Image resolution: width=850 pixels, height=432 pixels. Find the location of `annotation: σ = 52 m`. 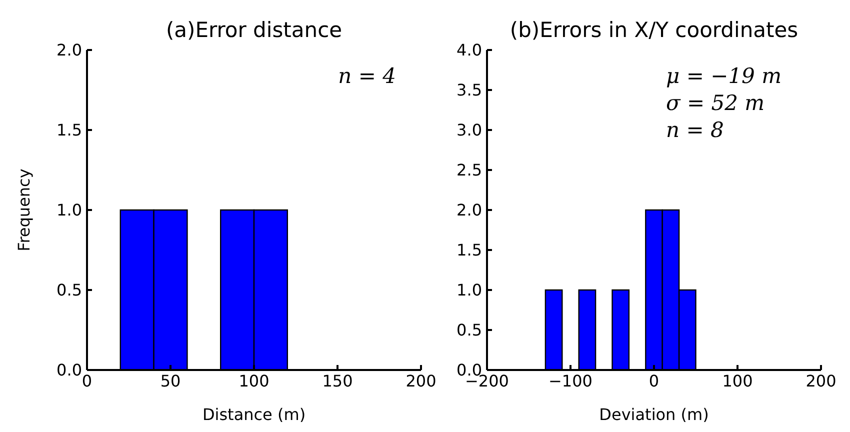

annotation: σ = 52 m is located at coordinates (715, 103).